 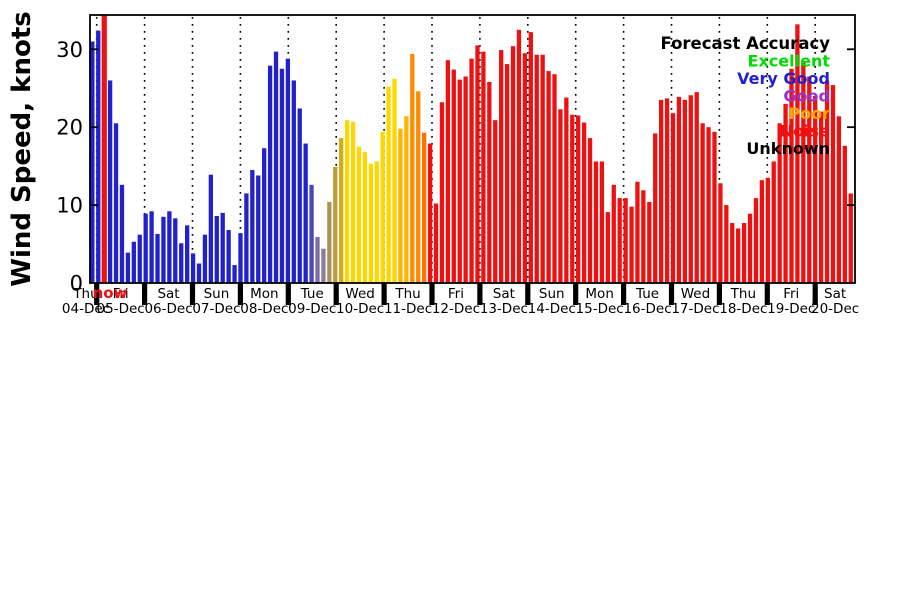 What do you see at coordinates (69, 50) in the screenshot?
I see `y-tick-label: 30` at bounding box center [69, 50].